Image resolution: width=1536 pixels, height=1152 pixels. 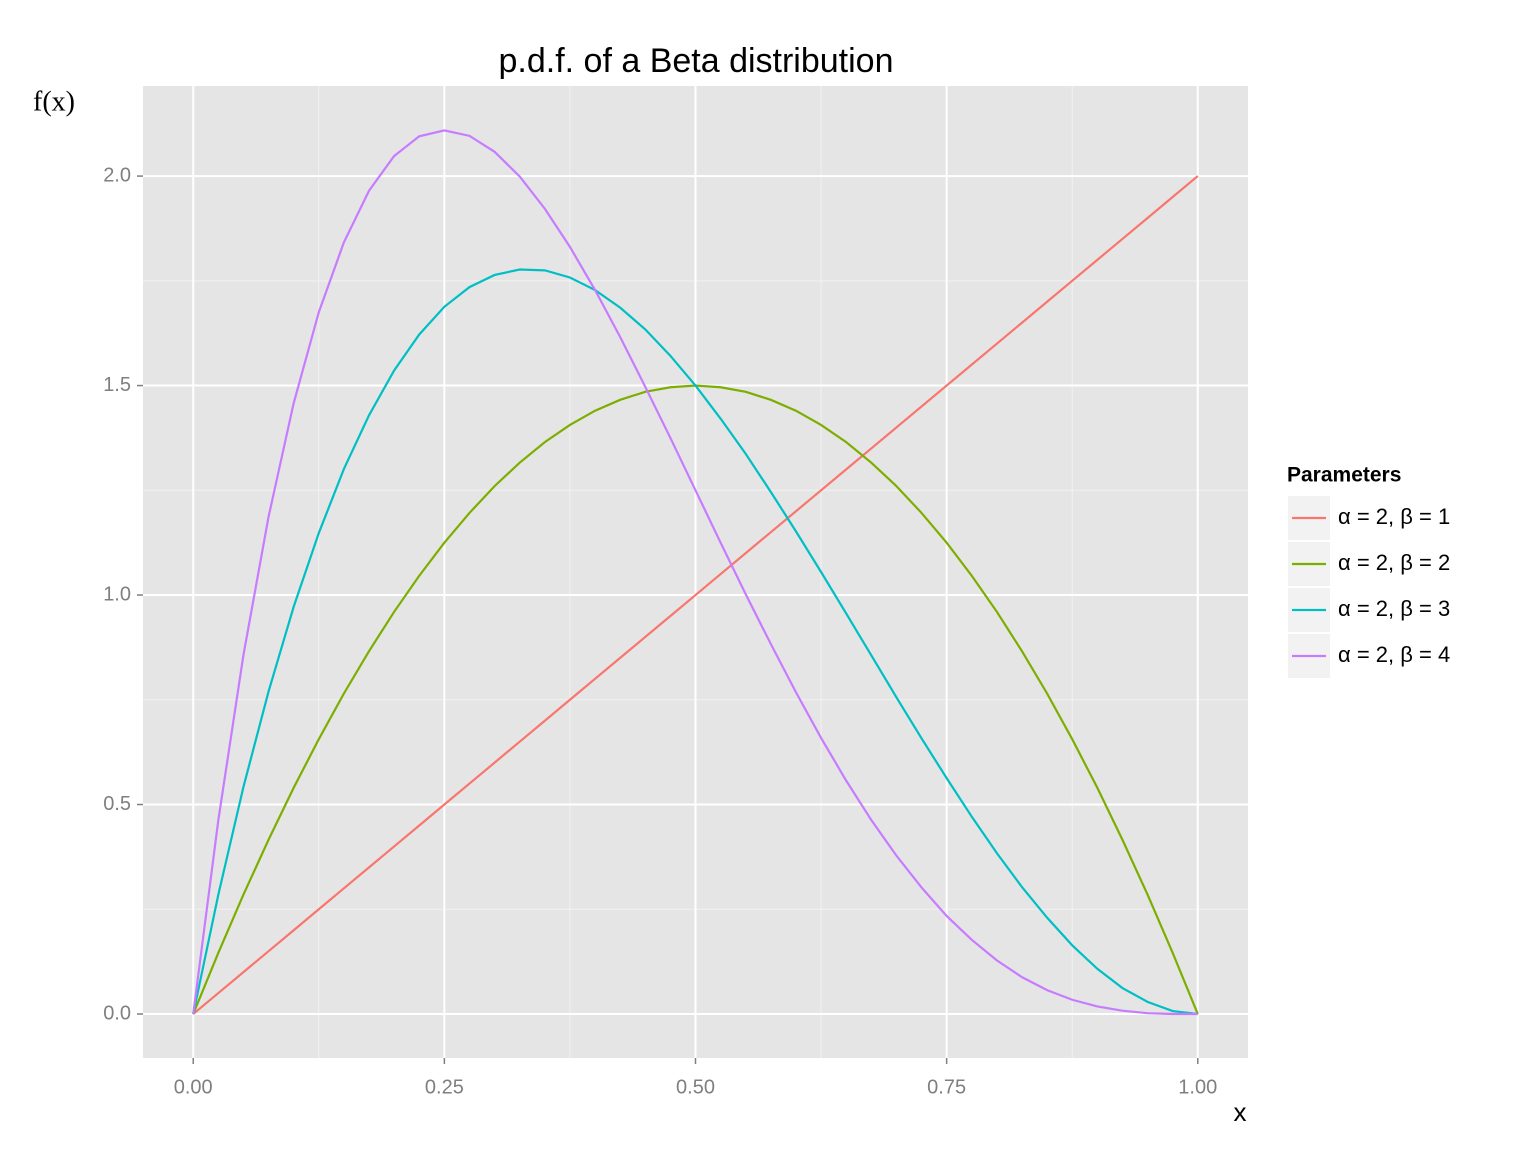 I want to click on x-tick-label: 0.00, so click(x=193, y=1087).